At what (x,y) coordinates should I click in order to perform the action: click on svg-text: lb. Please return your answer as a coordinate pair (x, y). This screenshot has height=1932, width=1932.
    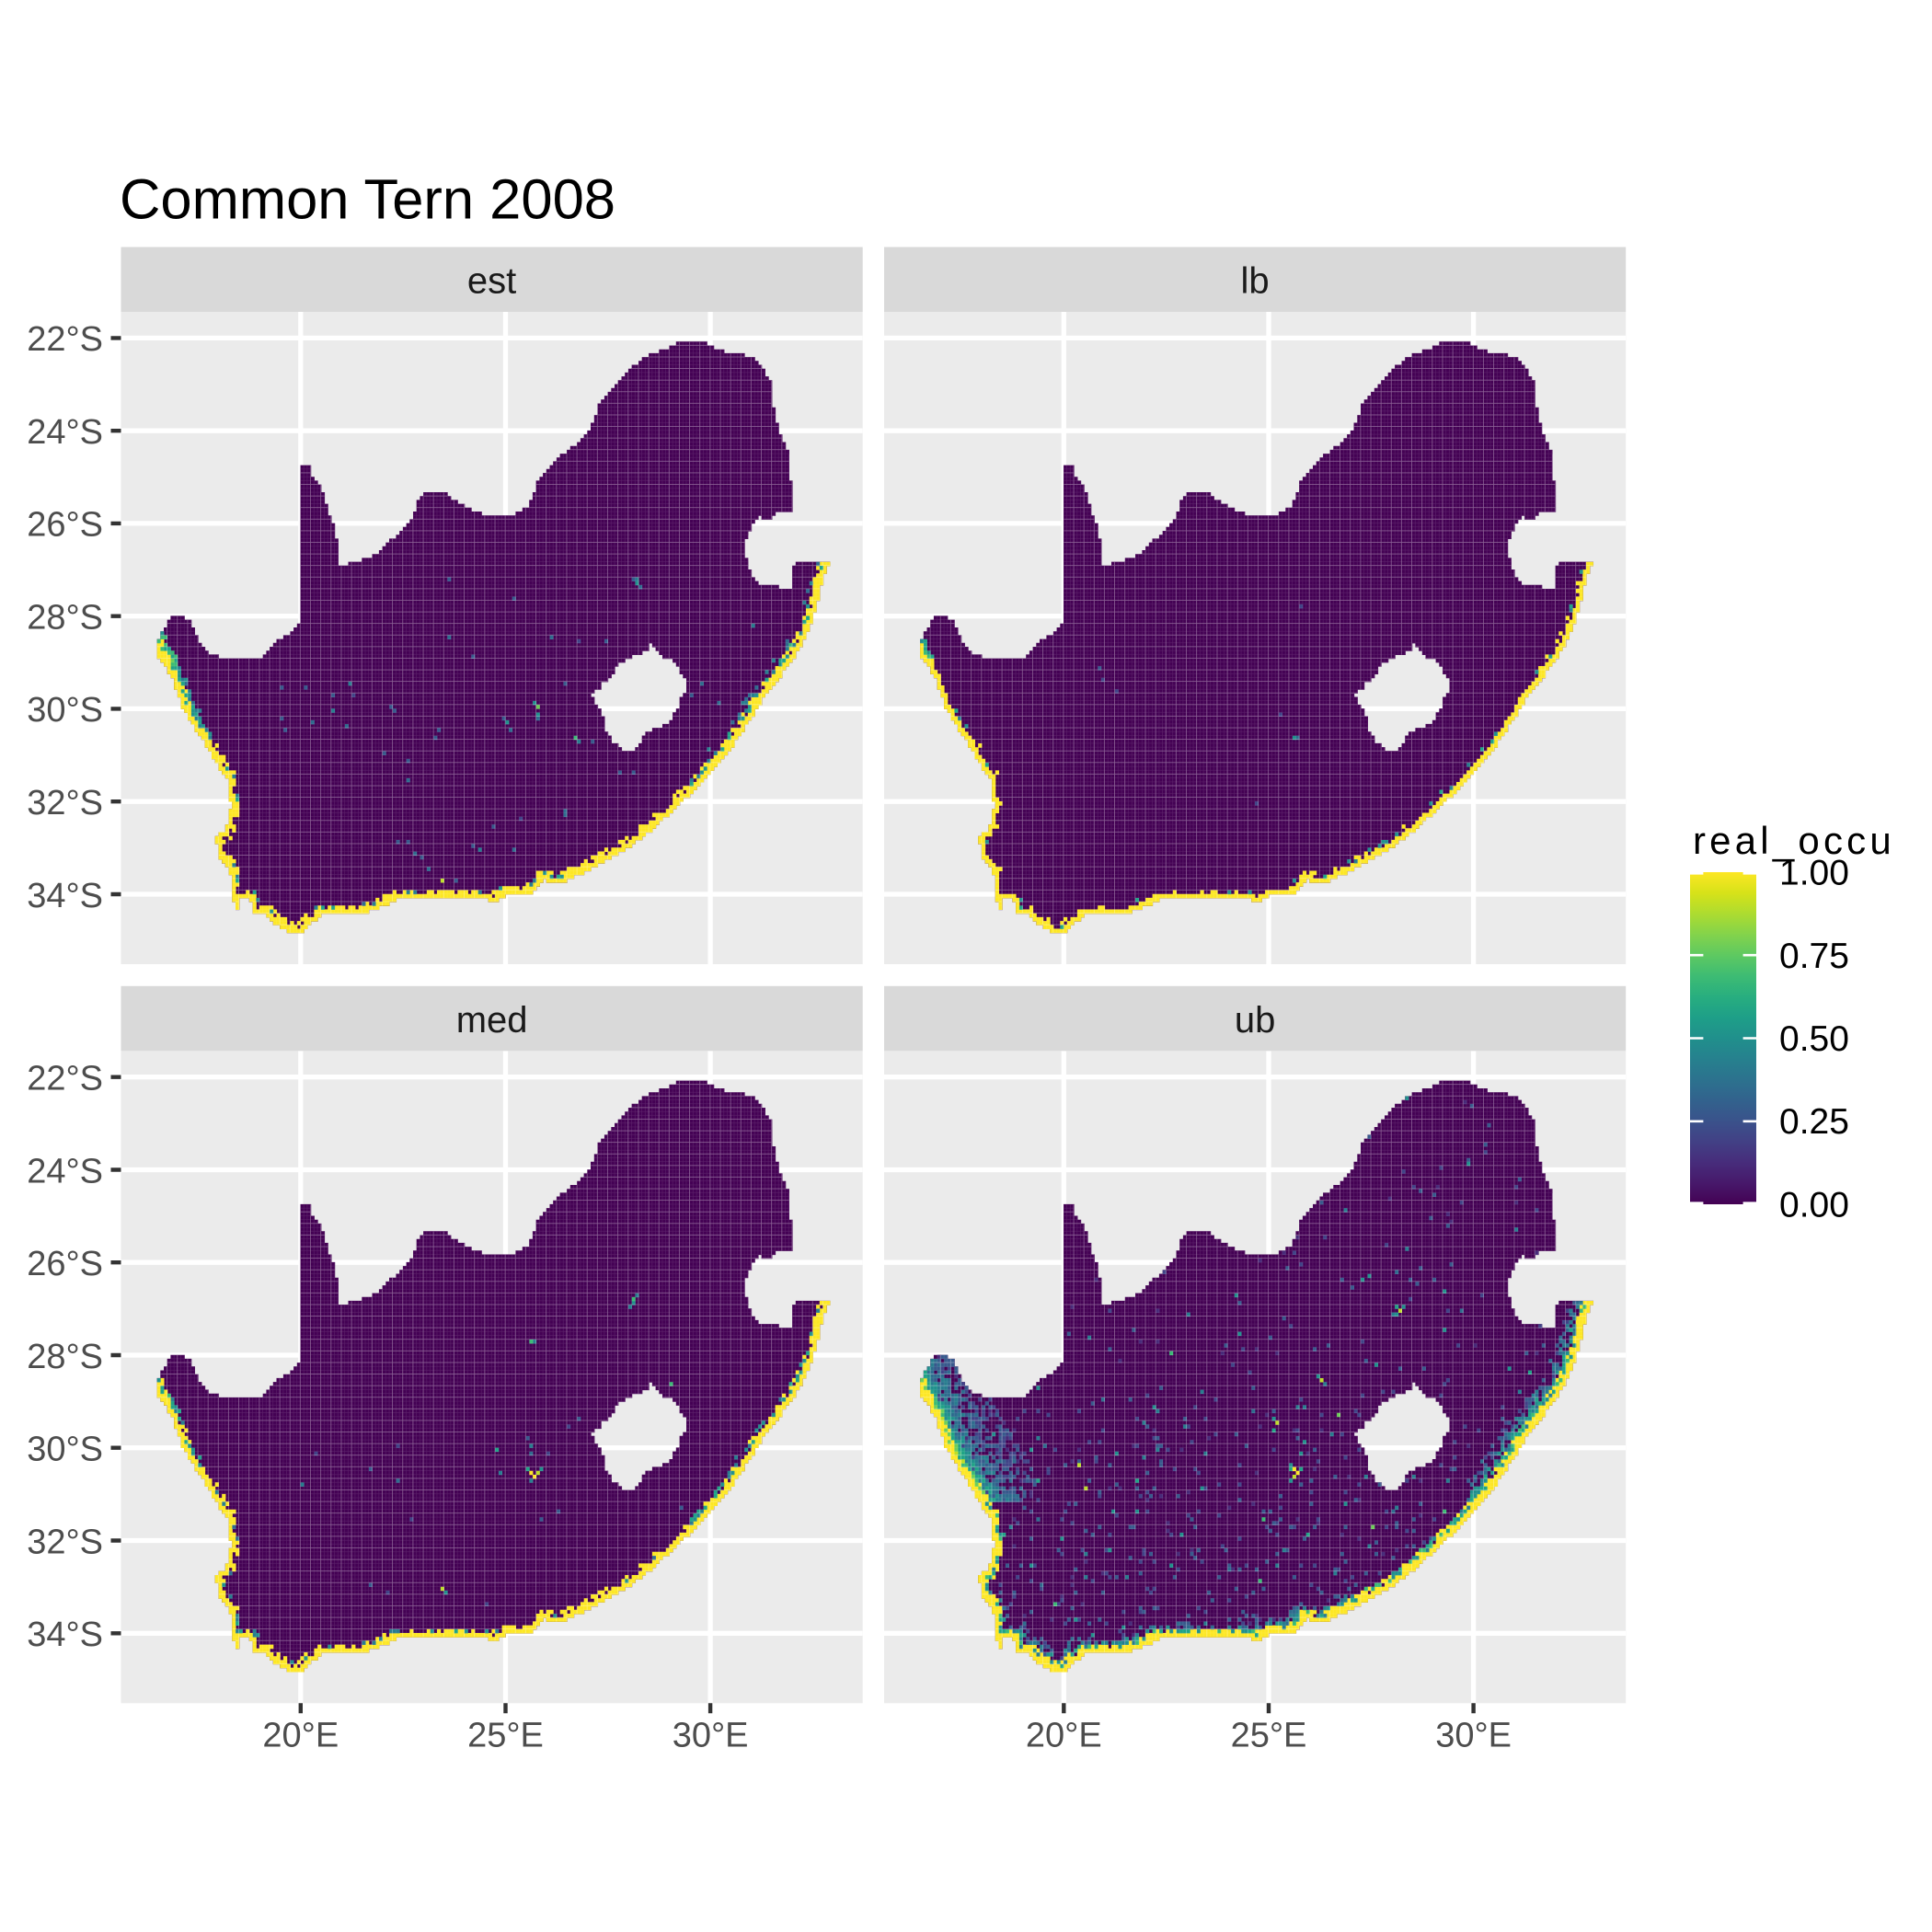
    Looking at the image, I should click on (1255, 281).